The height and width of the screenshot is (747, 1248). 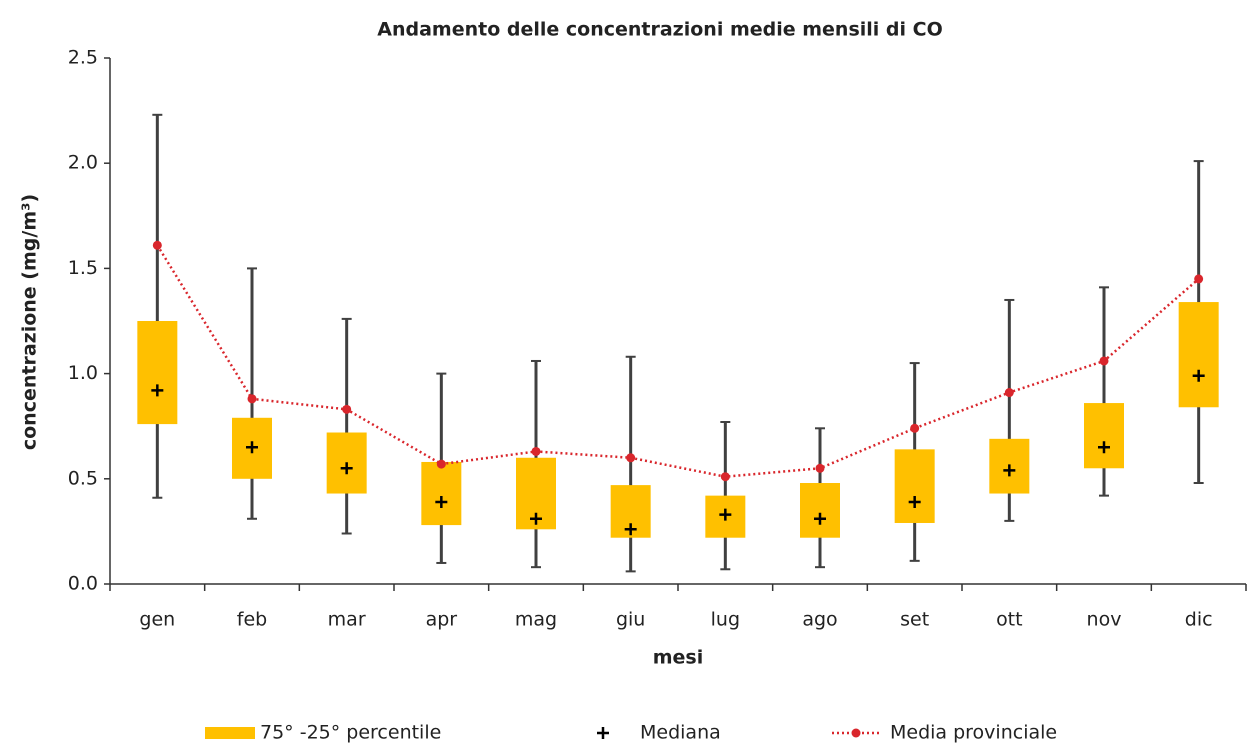 I want to click on x-tick-label: giu, so click(x=630, y=620).